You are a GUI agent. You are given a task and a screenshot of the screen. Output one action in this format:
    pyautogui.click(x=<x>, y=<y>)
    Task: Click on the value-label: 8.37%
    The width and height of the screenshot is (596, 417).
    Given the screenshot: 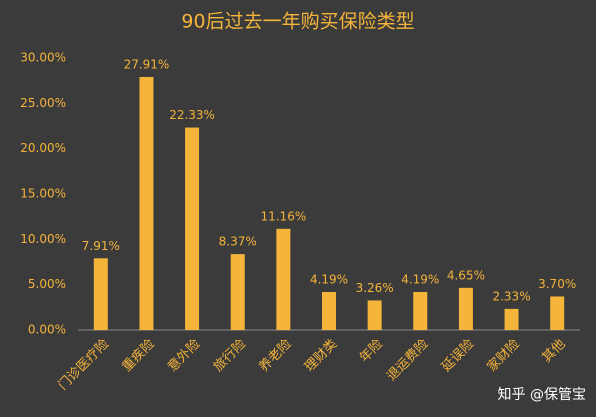 What is the action you would take?
    pyautogui.click(x=238, y=242)
    